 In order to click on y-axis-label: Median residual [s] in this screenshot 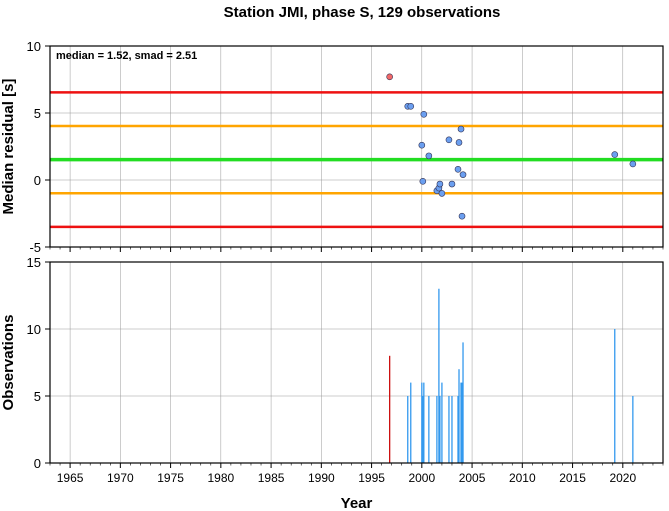, I will do `click(8, 147)`.